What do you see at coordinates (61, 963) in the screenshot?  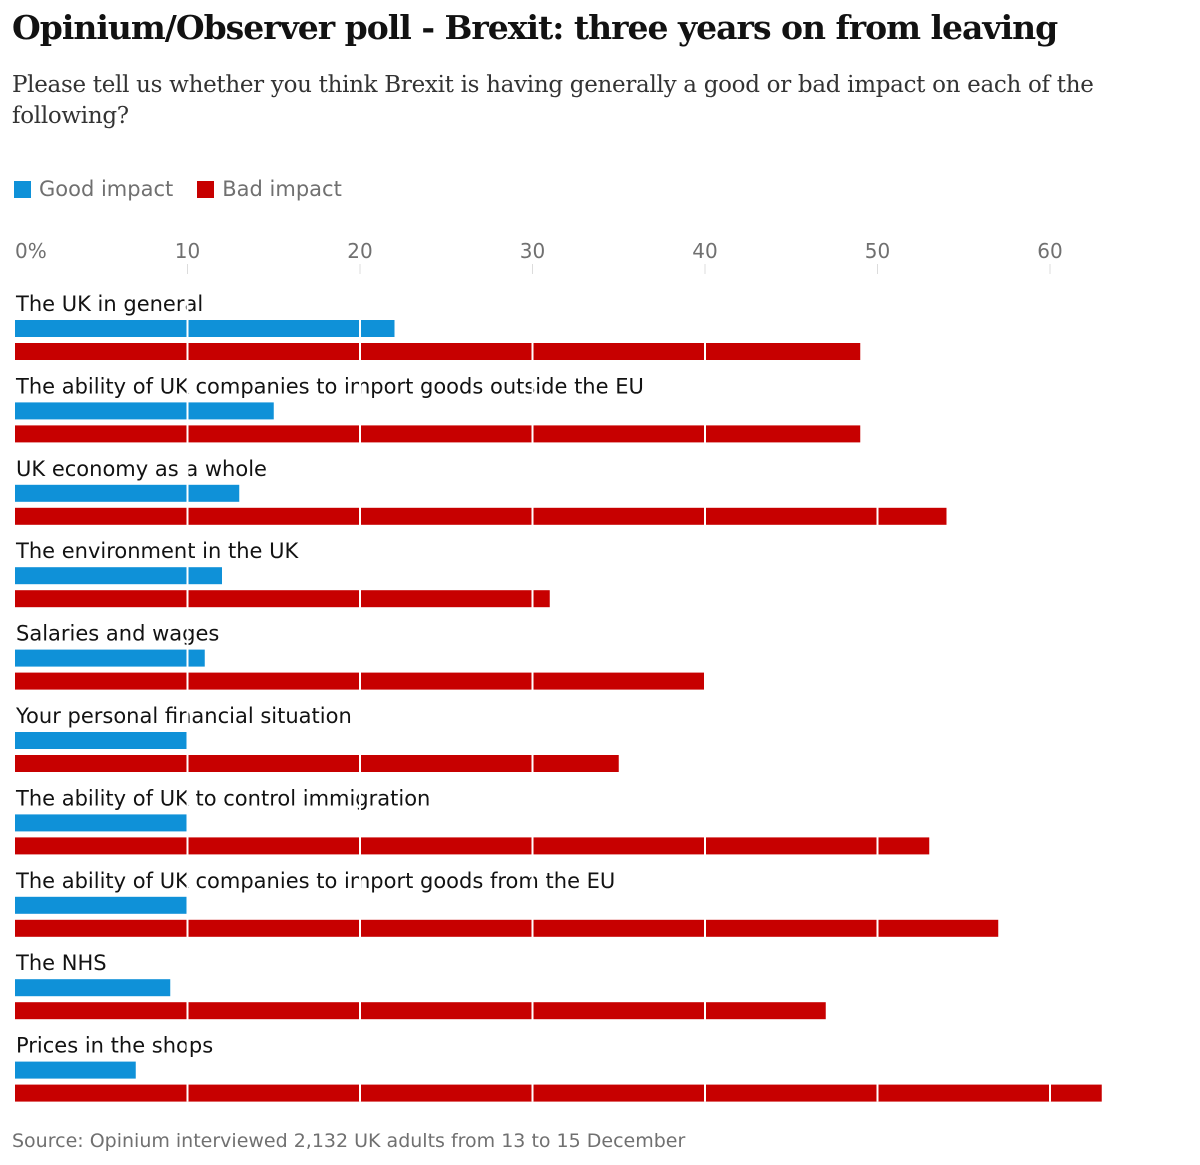 I see `category-label: The NHS` at bounding box center [61, 963].